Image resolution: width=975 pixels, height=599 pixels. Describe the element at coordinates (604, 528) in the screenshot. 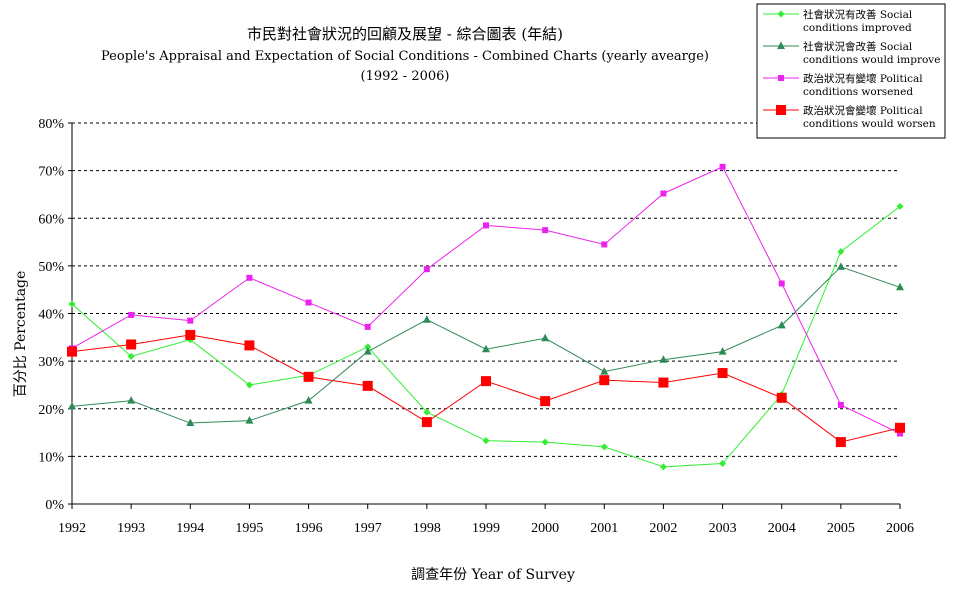

I see `x-tick-label: 2001` at that location.